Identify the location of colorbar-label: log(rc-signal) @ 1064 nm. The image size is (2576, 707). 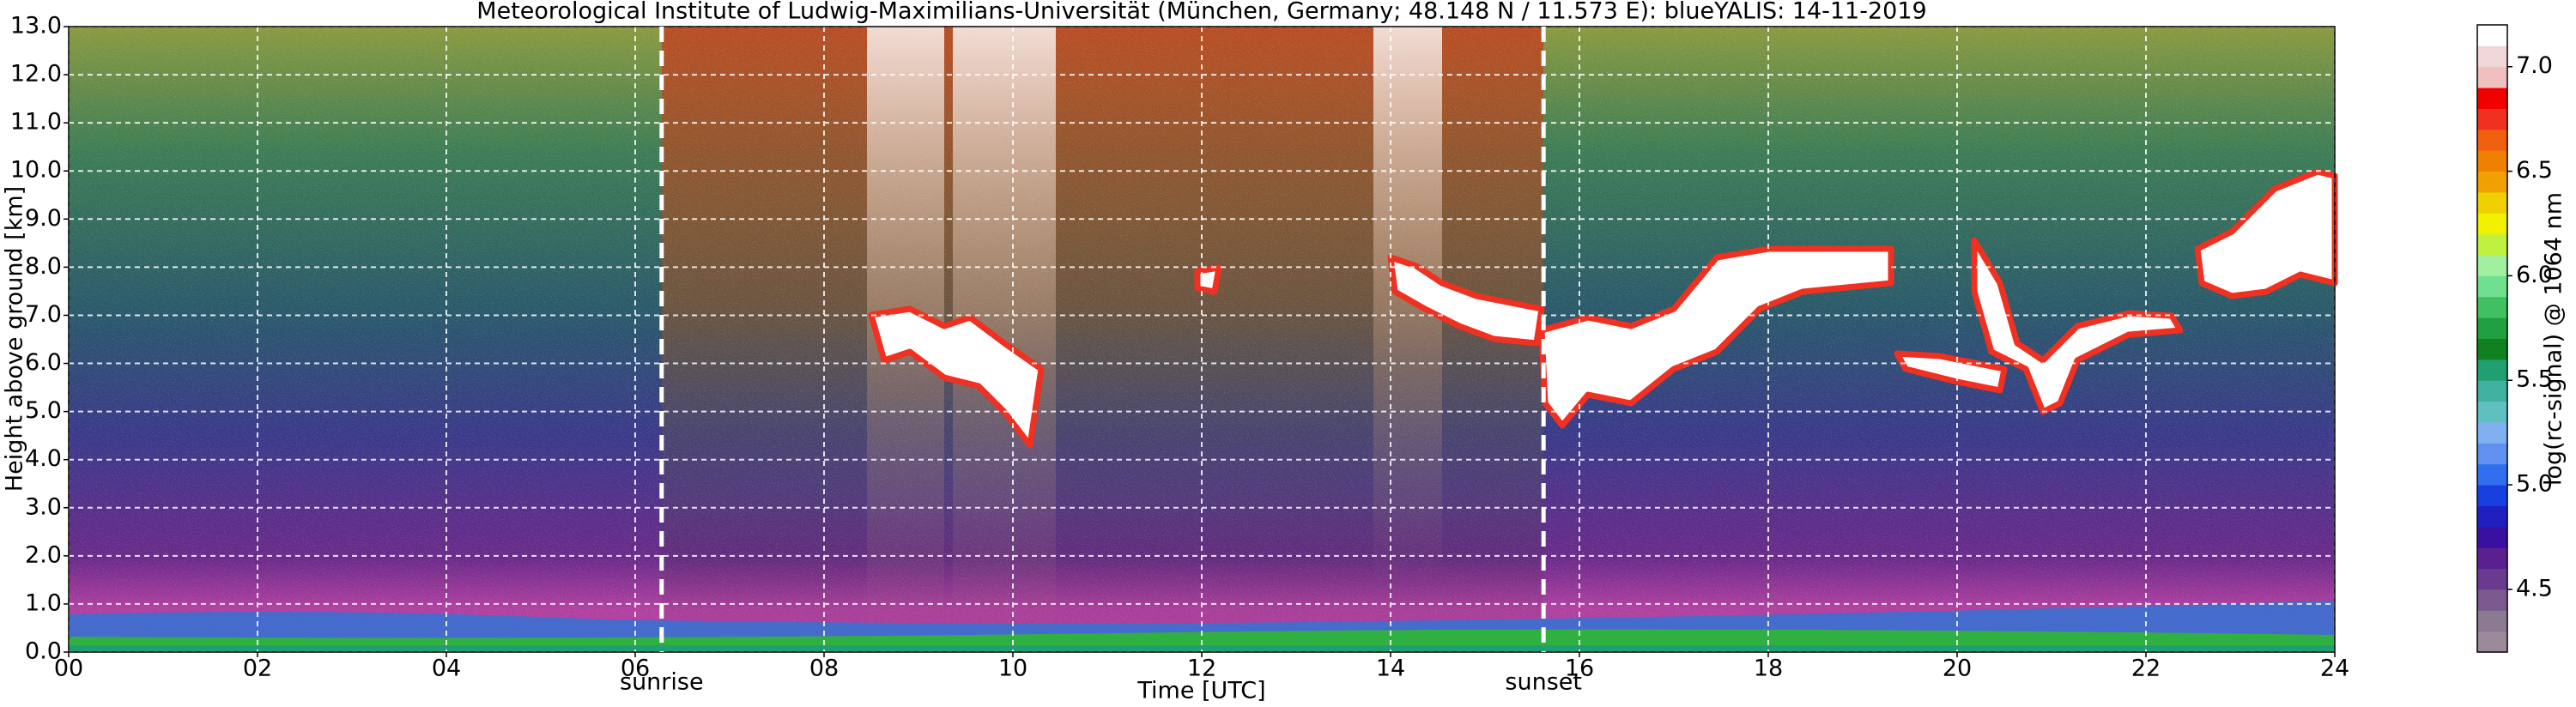
(2554, 339).